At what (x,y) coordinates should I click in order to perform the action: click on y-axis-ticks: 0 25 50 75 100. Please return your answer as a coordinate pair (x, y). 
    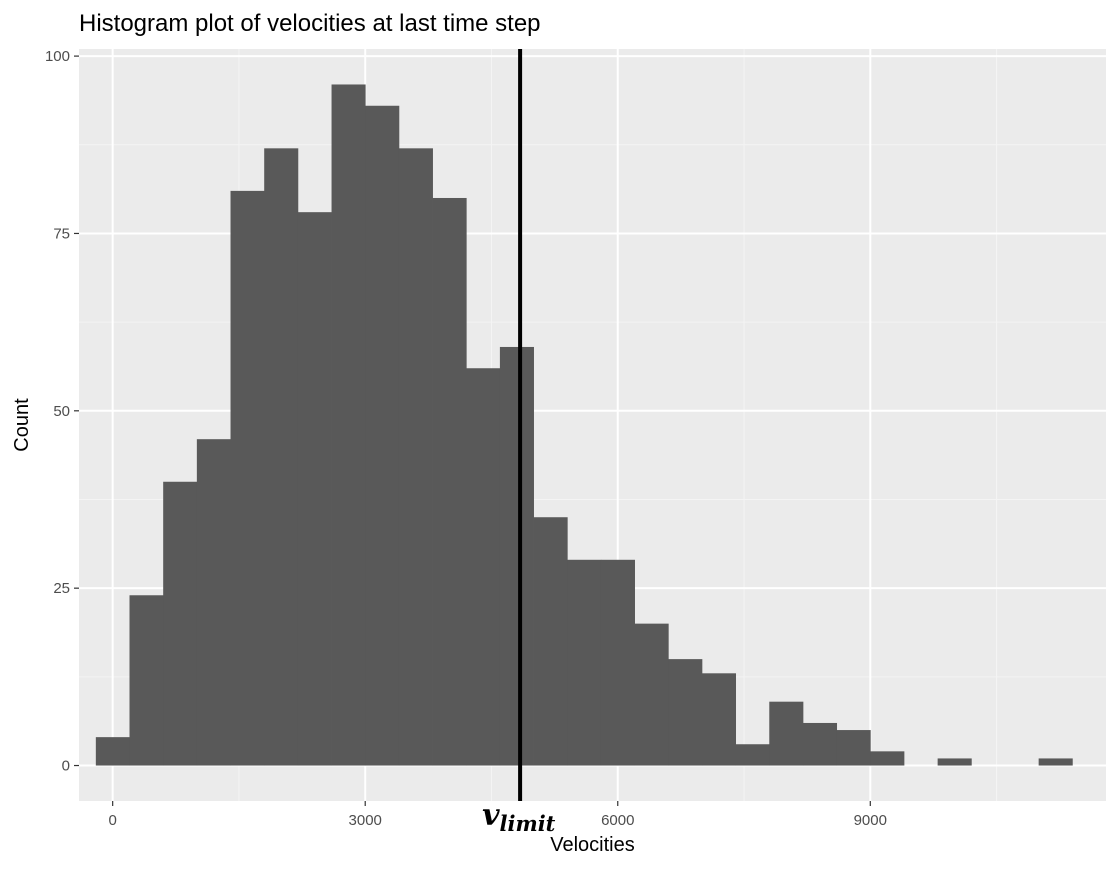
    Looking at the image, I should click on (62, 411).